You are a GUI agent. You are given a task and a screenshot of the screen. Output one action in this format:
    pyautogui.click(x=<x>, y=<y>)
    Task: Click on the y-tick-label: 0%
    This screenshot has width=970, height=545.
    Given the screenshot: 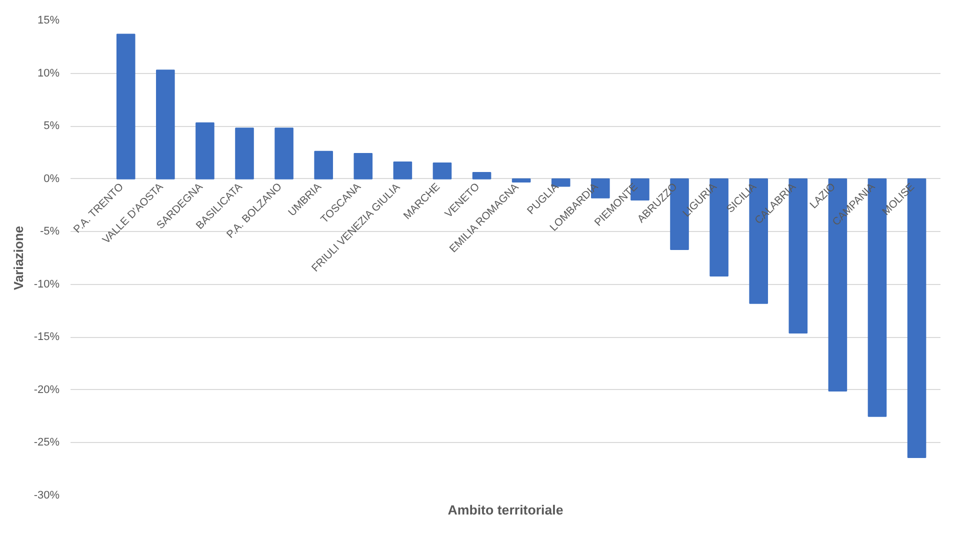 What is the action you would take?
    pyautogui.click(x=52, y=178)
    